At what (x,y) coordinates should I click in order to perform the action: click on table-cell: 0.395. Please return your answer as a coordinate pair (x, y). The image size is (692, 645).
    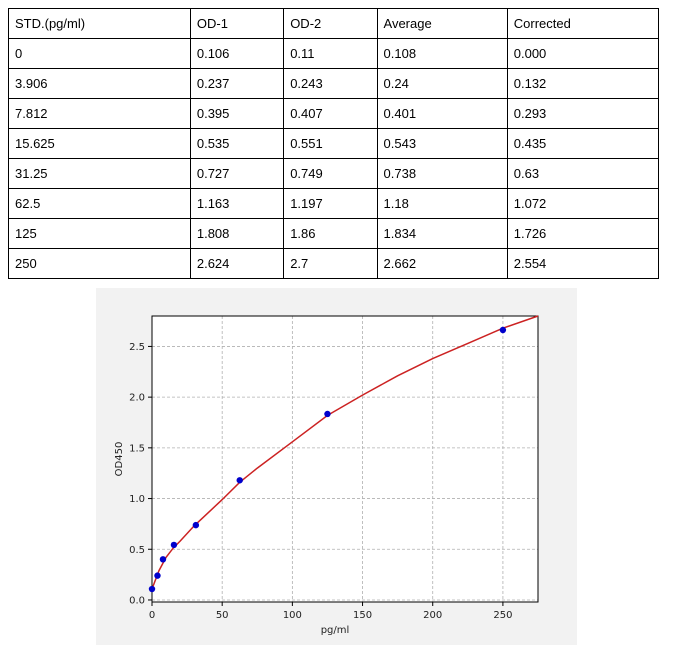
    Looking at the image, I should click on (237, 113).